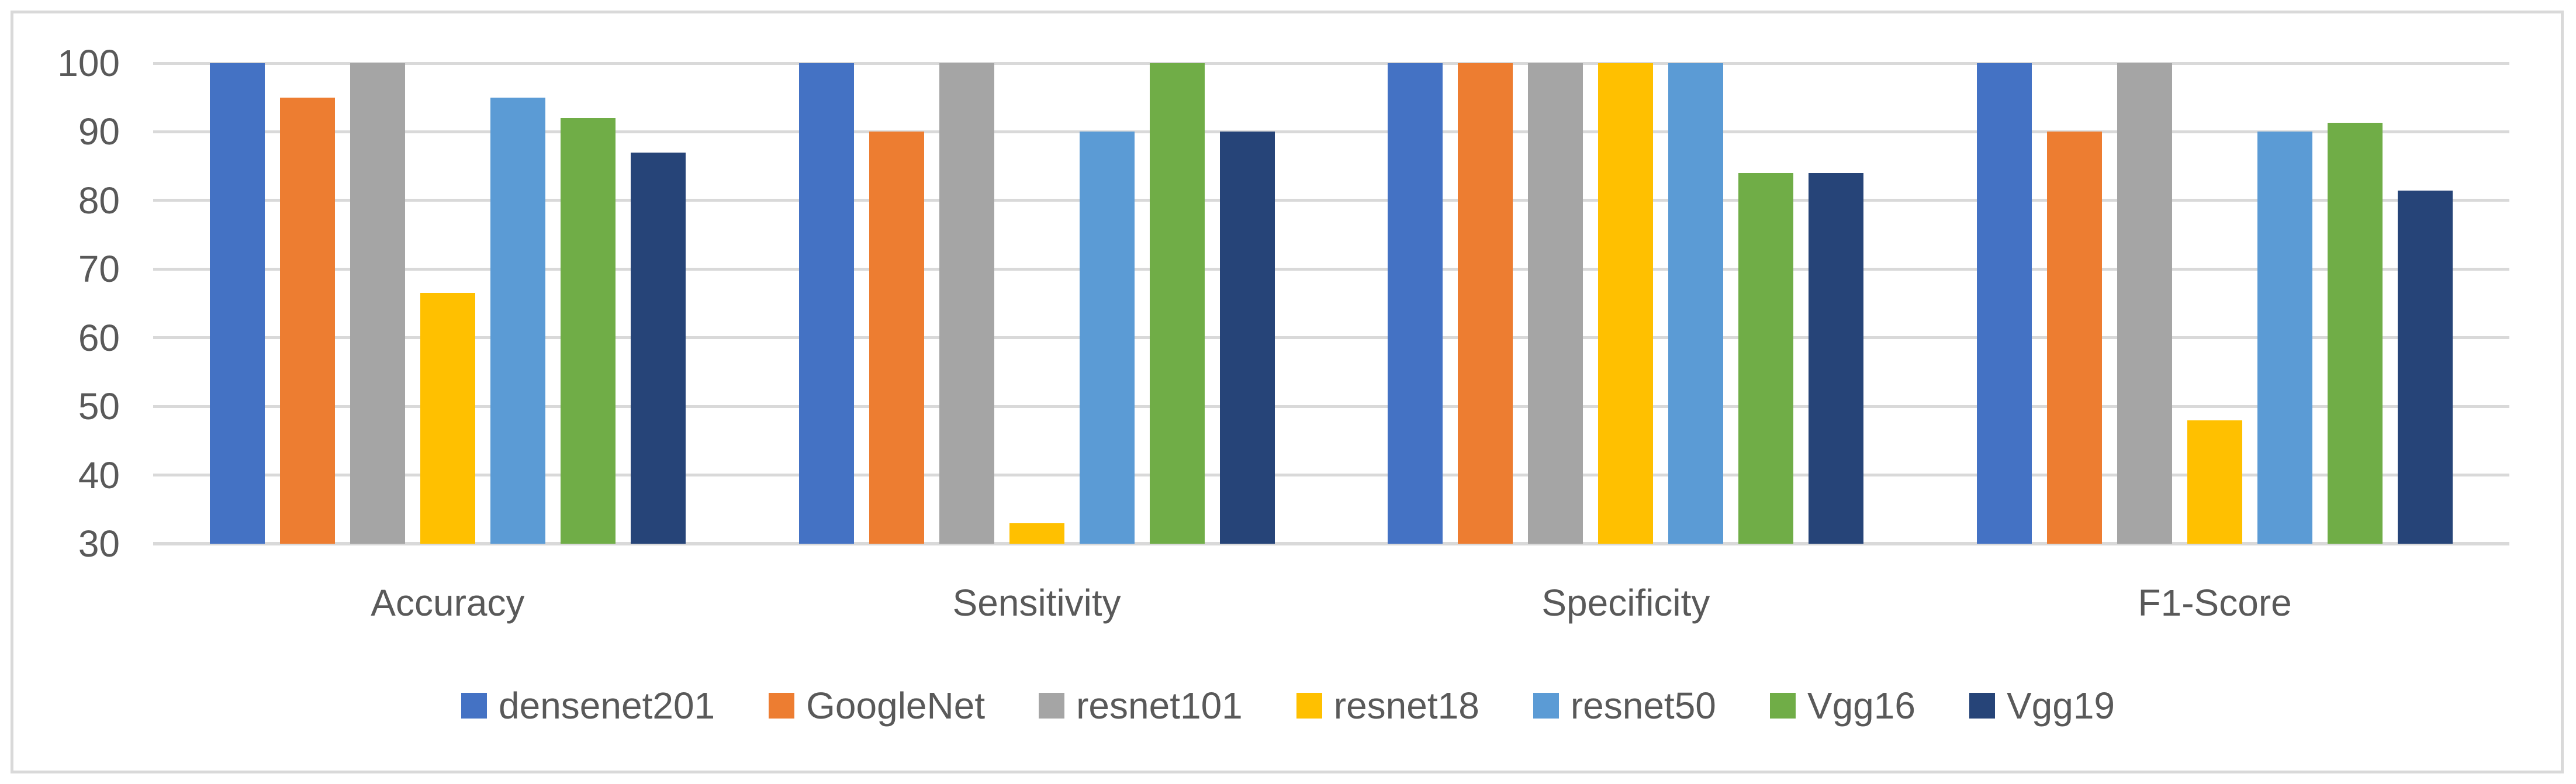  I want to click on bar-GoogleNet-F1-Score, so click(2075, 338).